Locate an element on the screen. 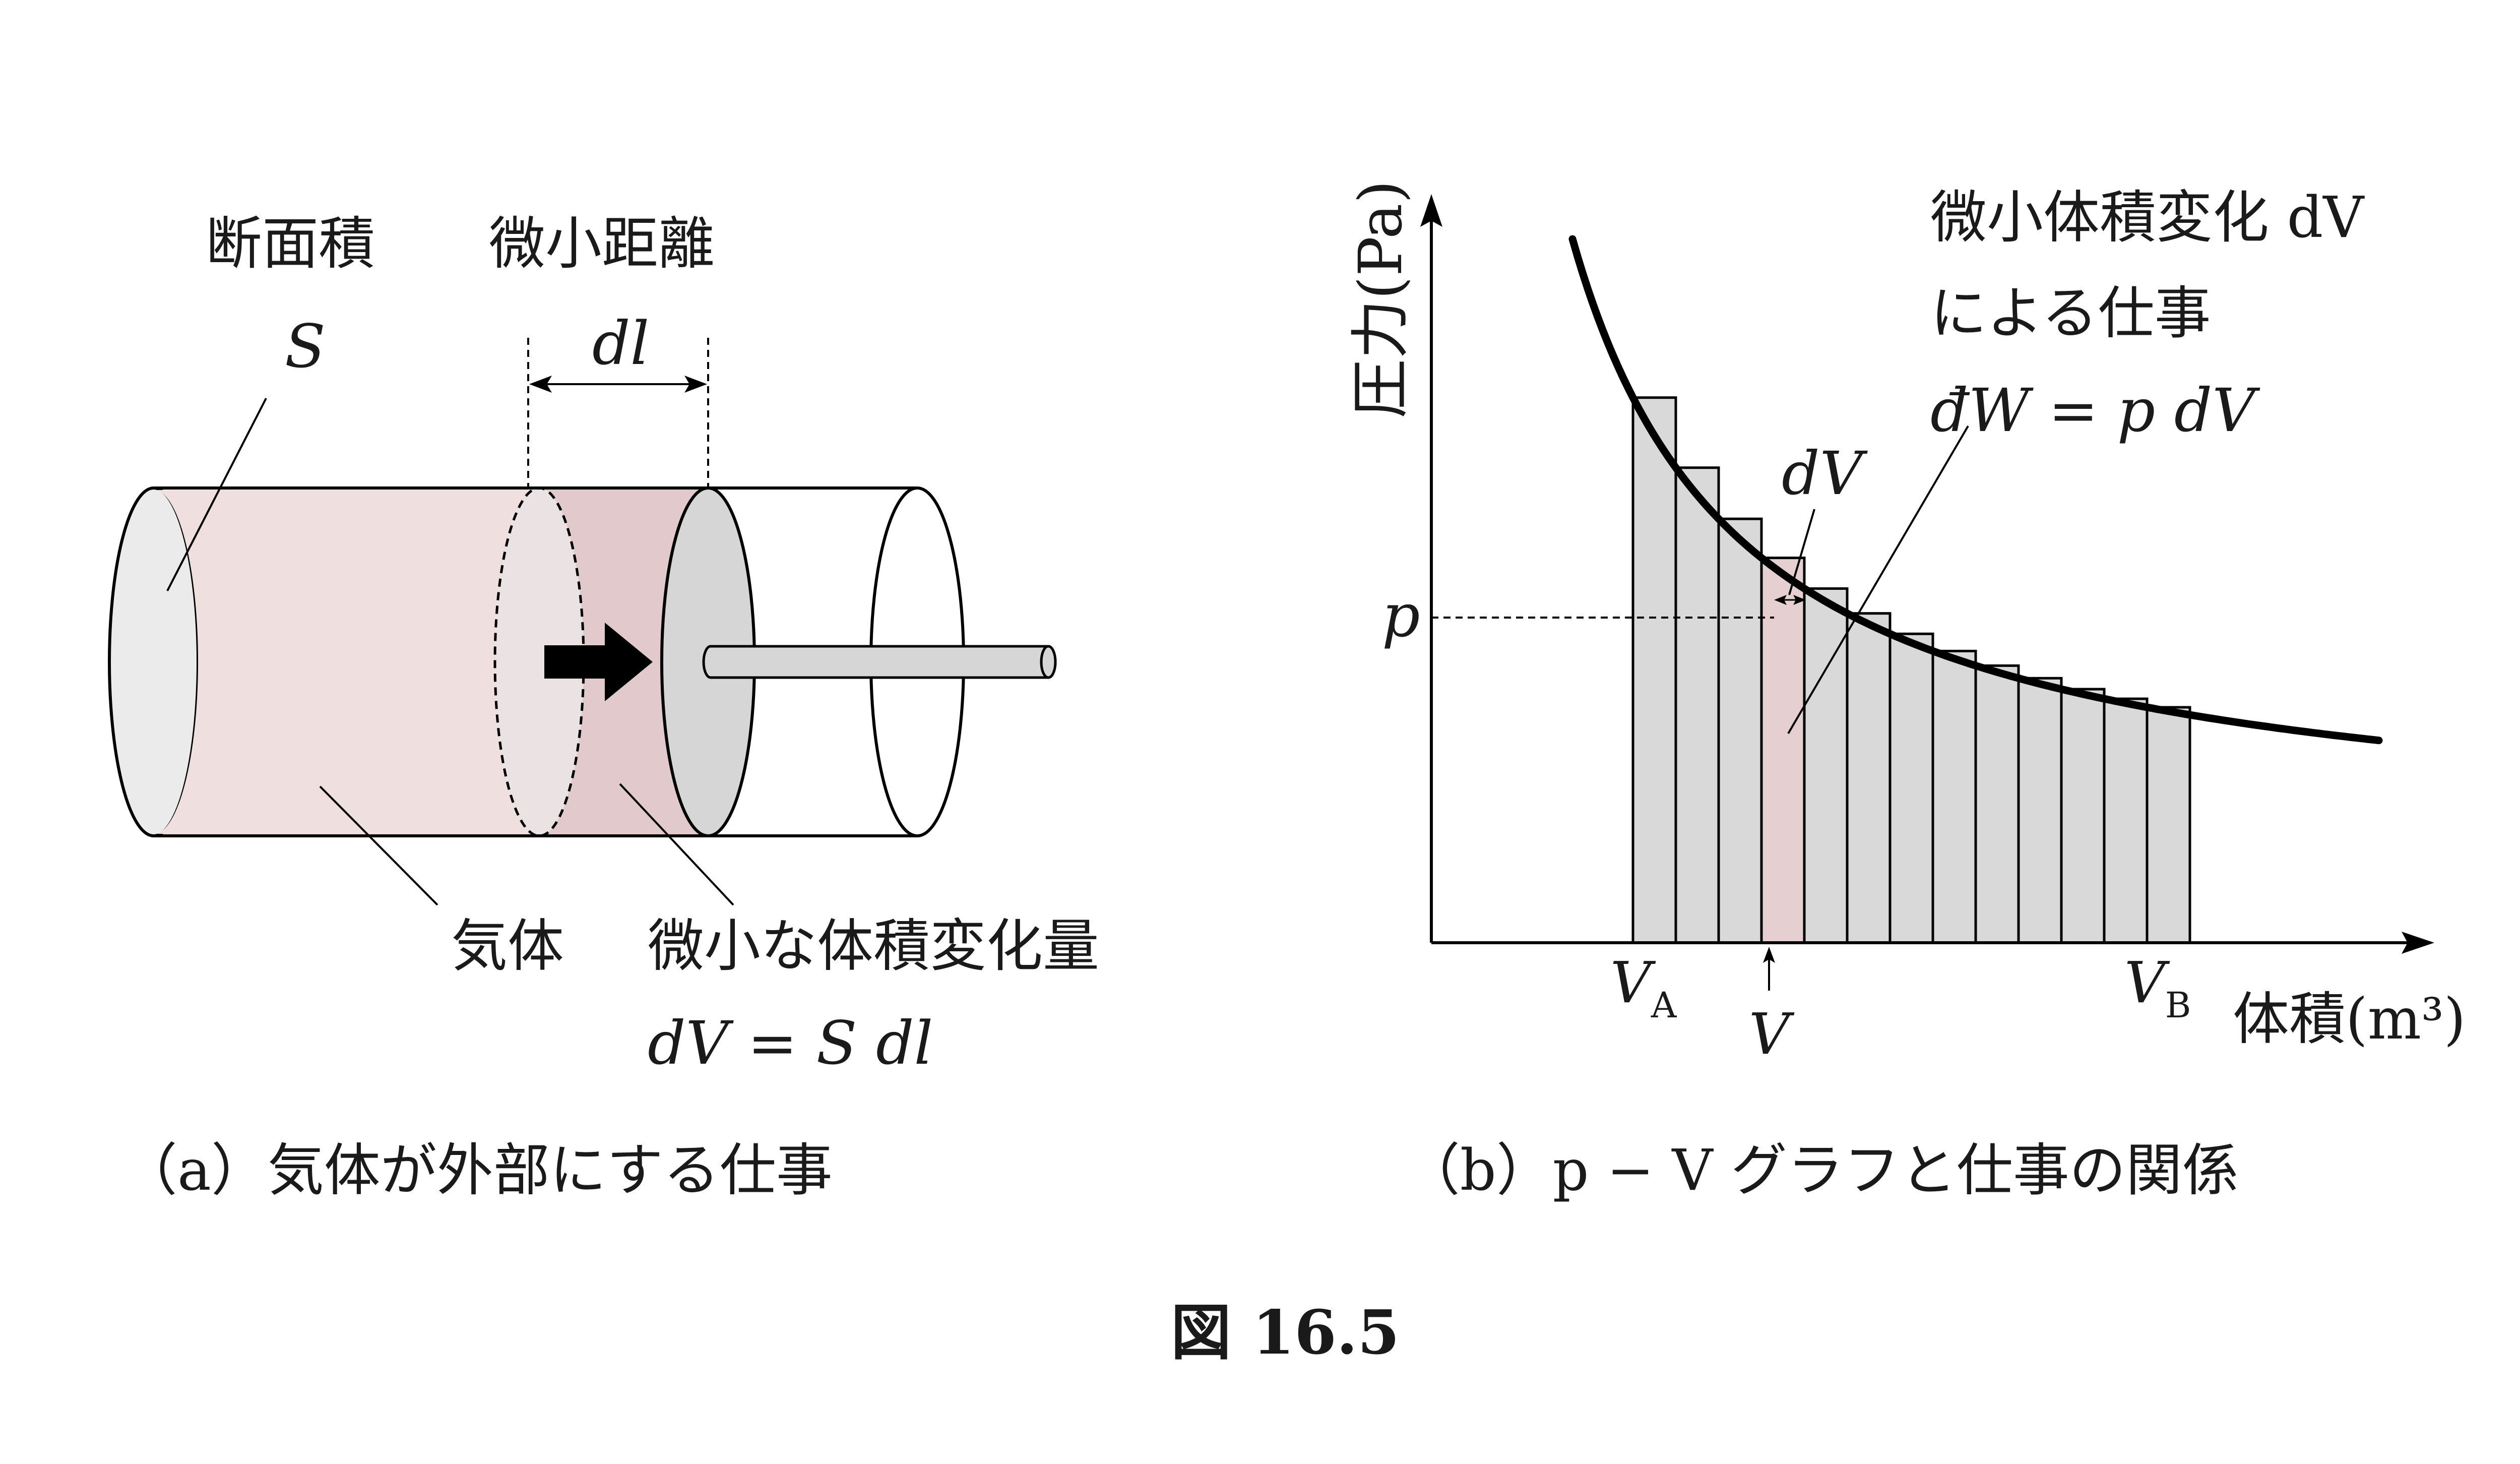 Image resolution: width=2520 pixels, height=1464 pixels. label-p: p is located at coordinates (1401, 615).